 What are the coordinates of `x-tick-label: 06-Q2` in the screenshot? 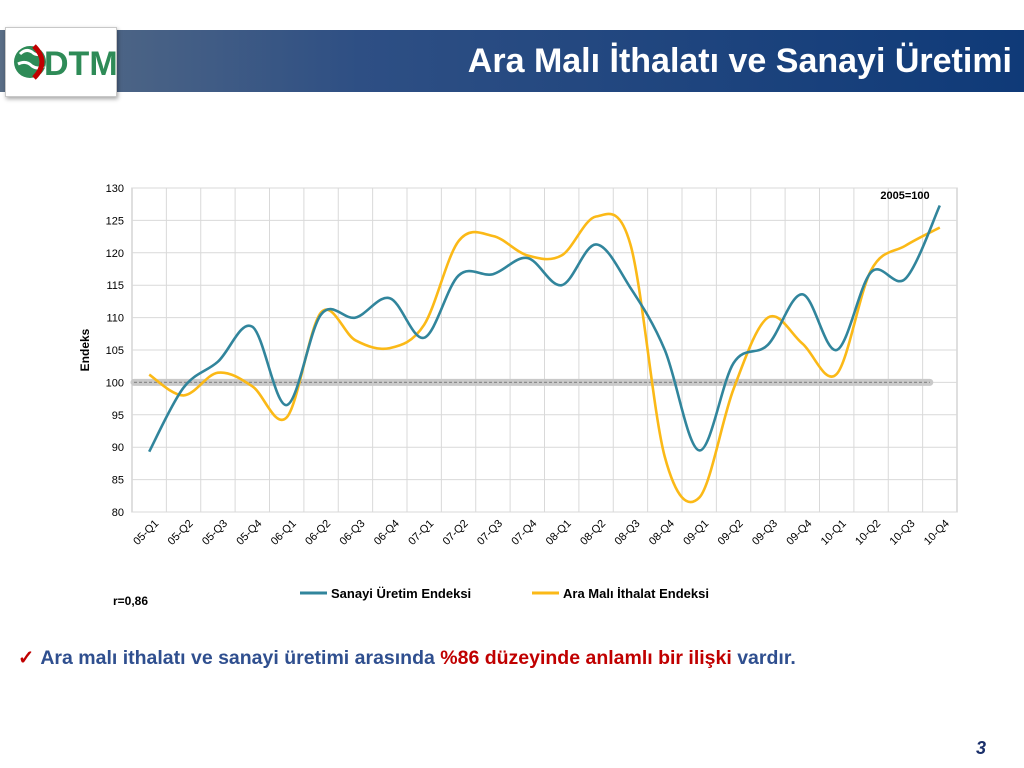 It's located at (318, 533).